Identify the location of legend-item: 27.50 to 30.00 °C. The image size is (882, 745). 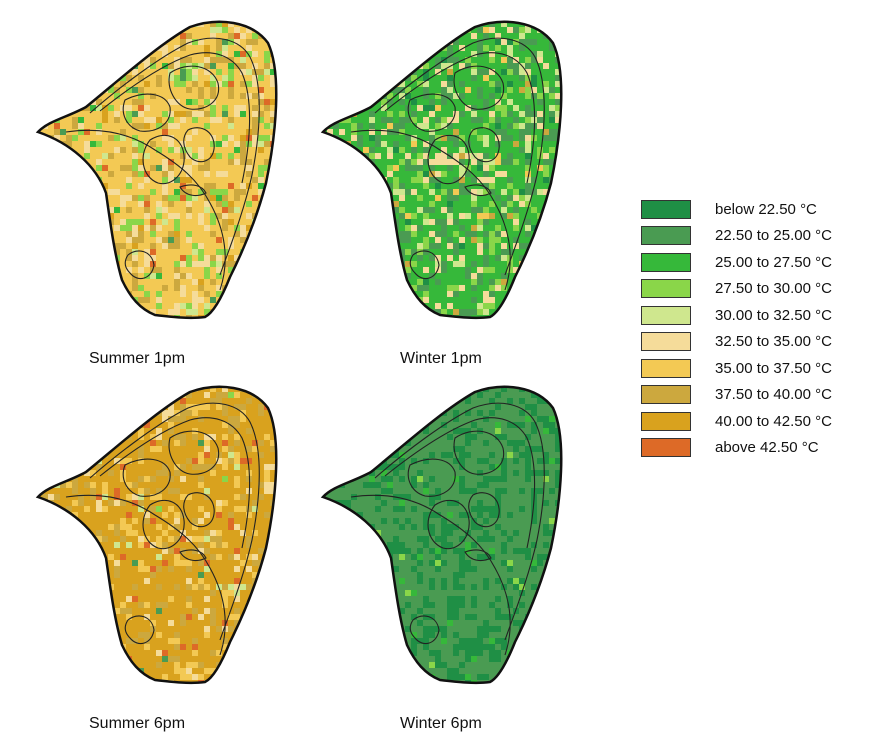
(736, 289).